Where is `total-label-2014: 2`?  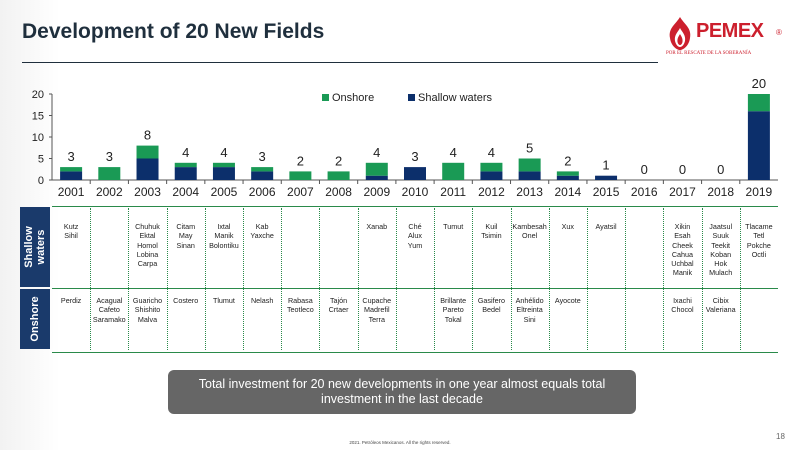 total-label-2014: 2 is located at coordinates (567, 160).